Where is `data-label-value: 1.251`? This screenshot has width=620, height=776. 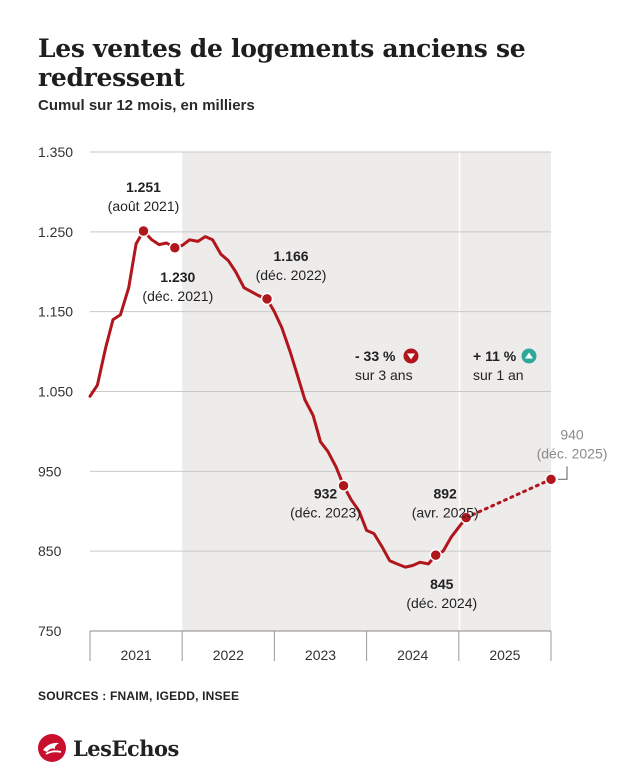 data-label-value: 1.251 is located at coordinates (143, 187).